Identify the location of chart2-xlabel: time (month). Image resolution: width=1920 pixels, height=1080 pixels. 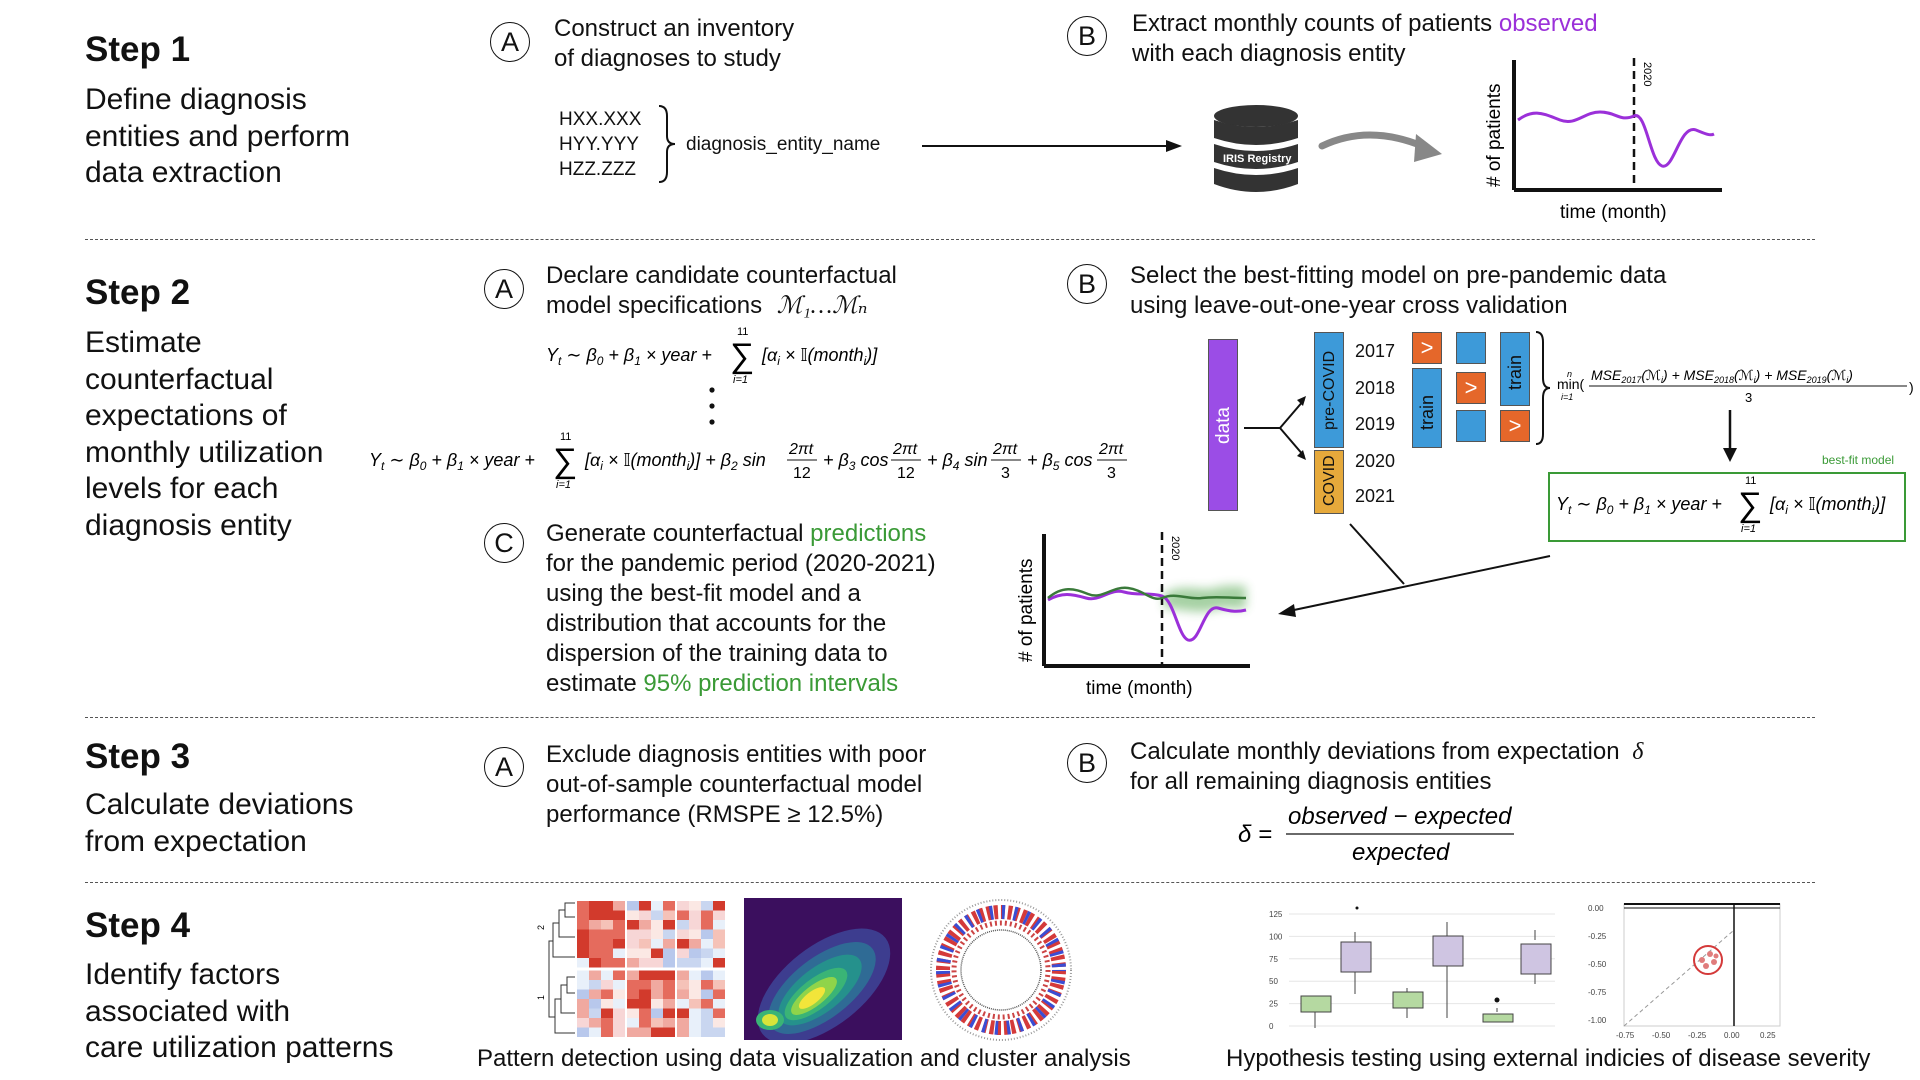
(1139, 688).